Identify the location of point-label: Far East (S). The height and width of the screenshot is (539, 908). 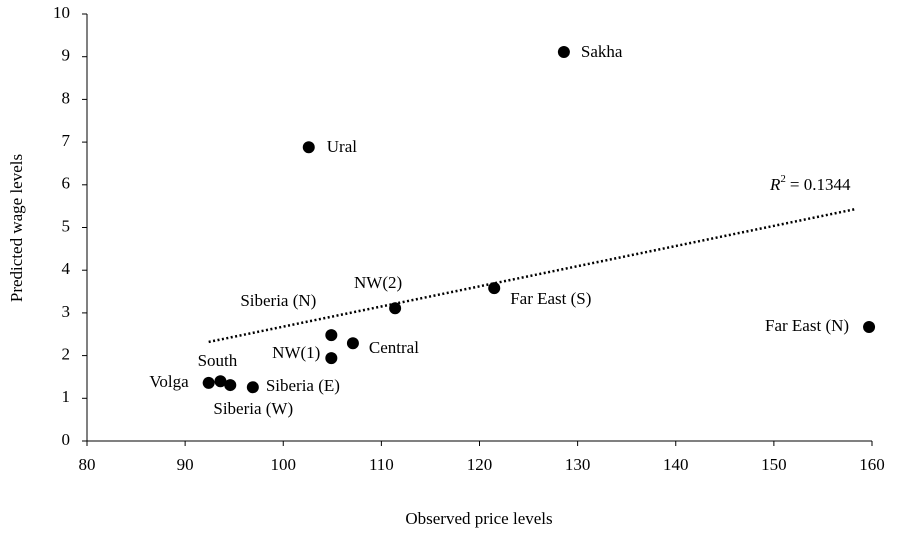
(550, 298).